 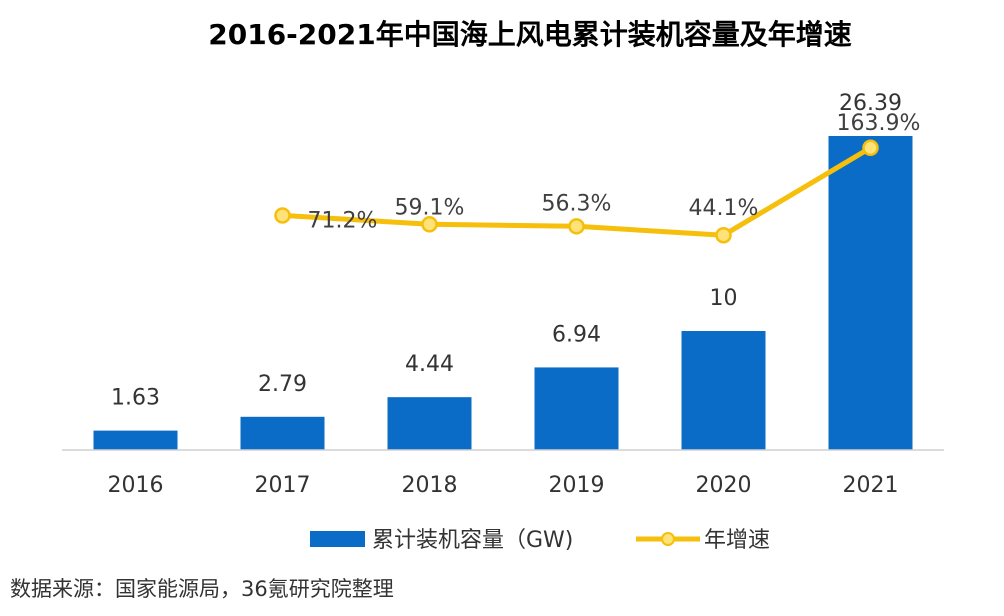 I want to click on growth-label-2017: 71.2%, so click(x=343, y=220).